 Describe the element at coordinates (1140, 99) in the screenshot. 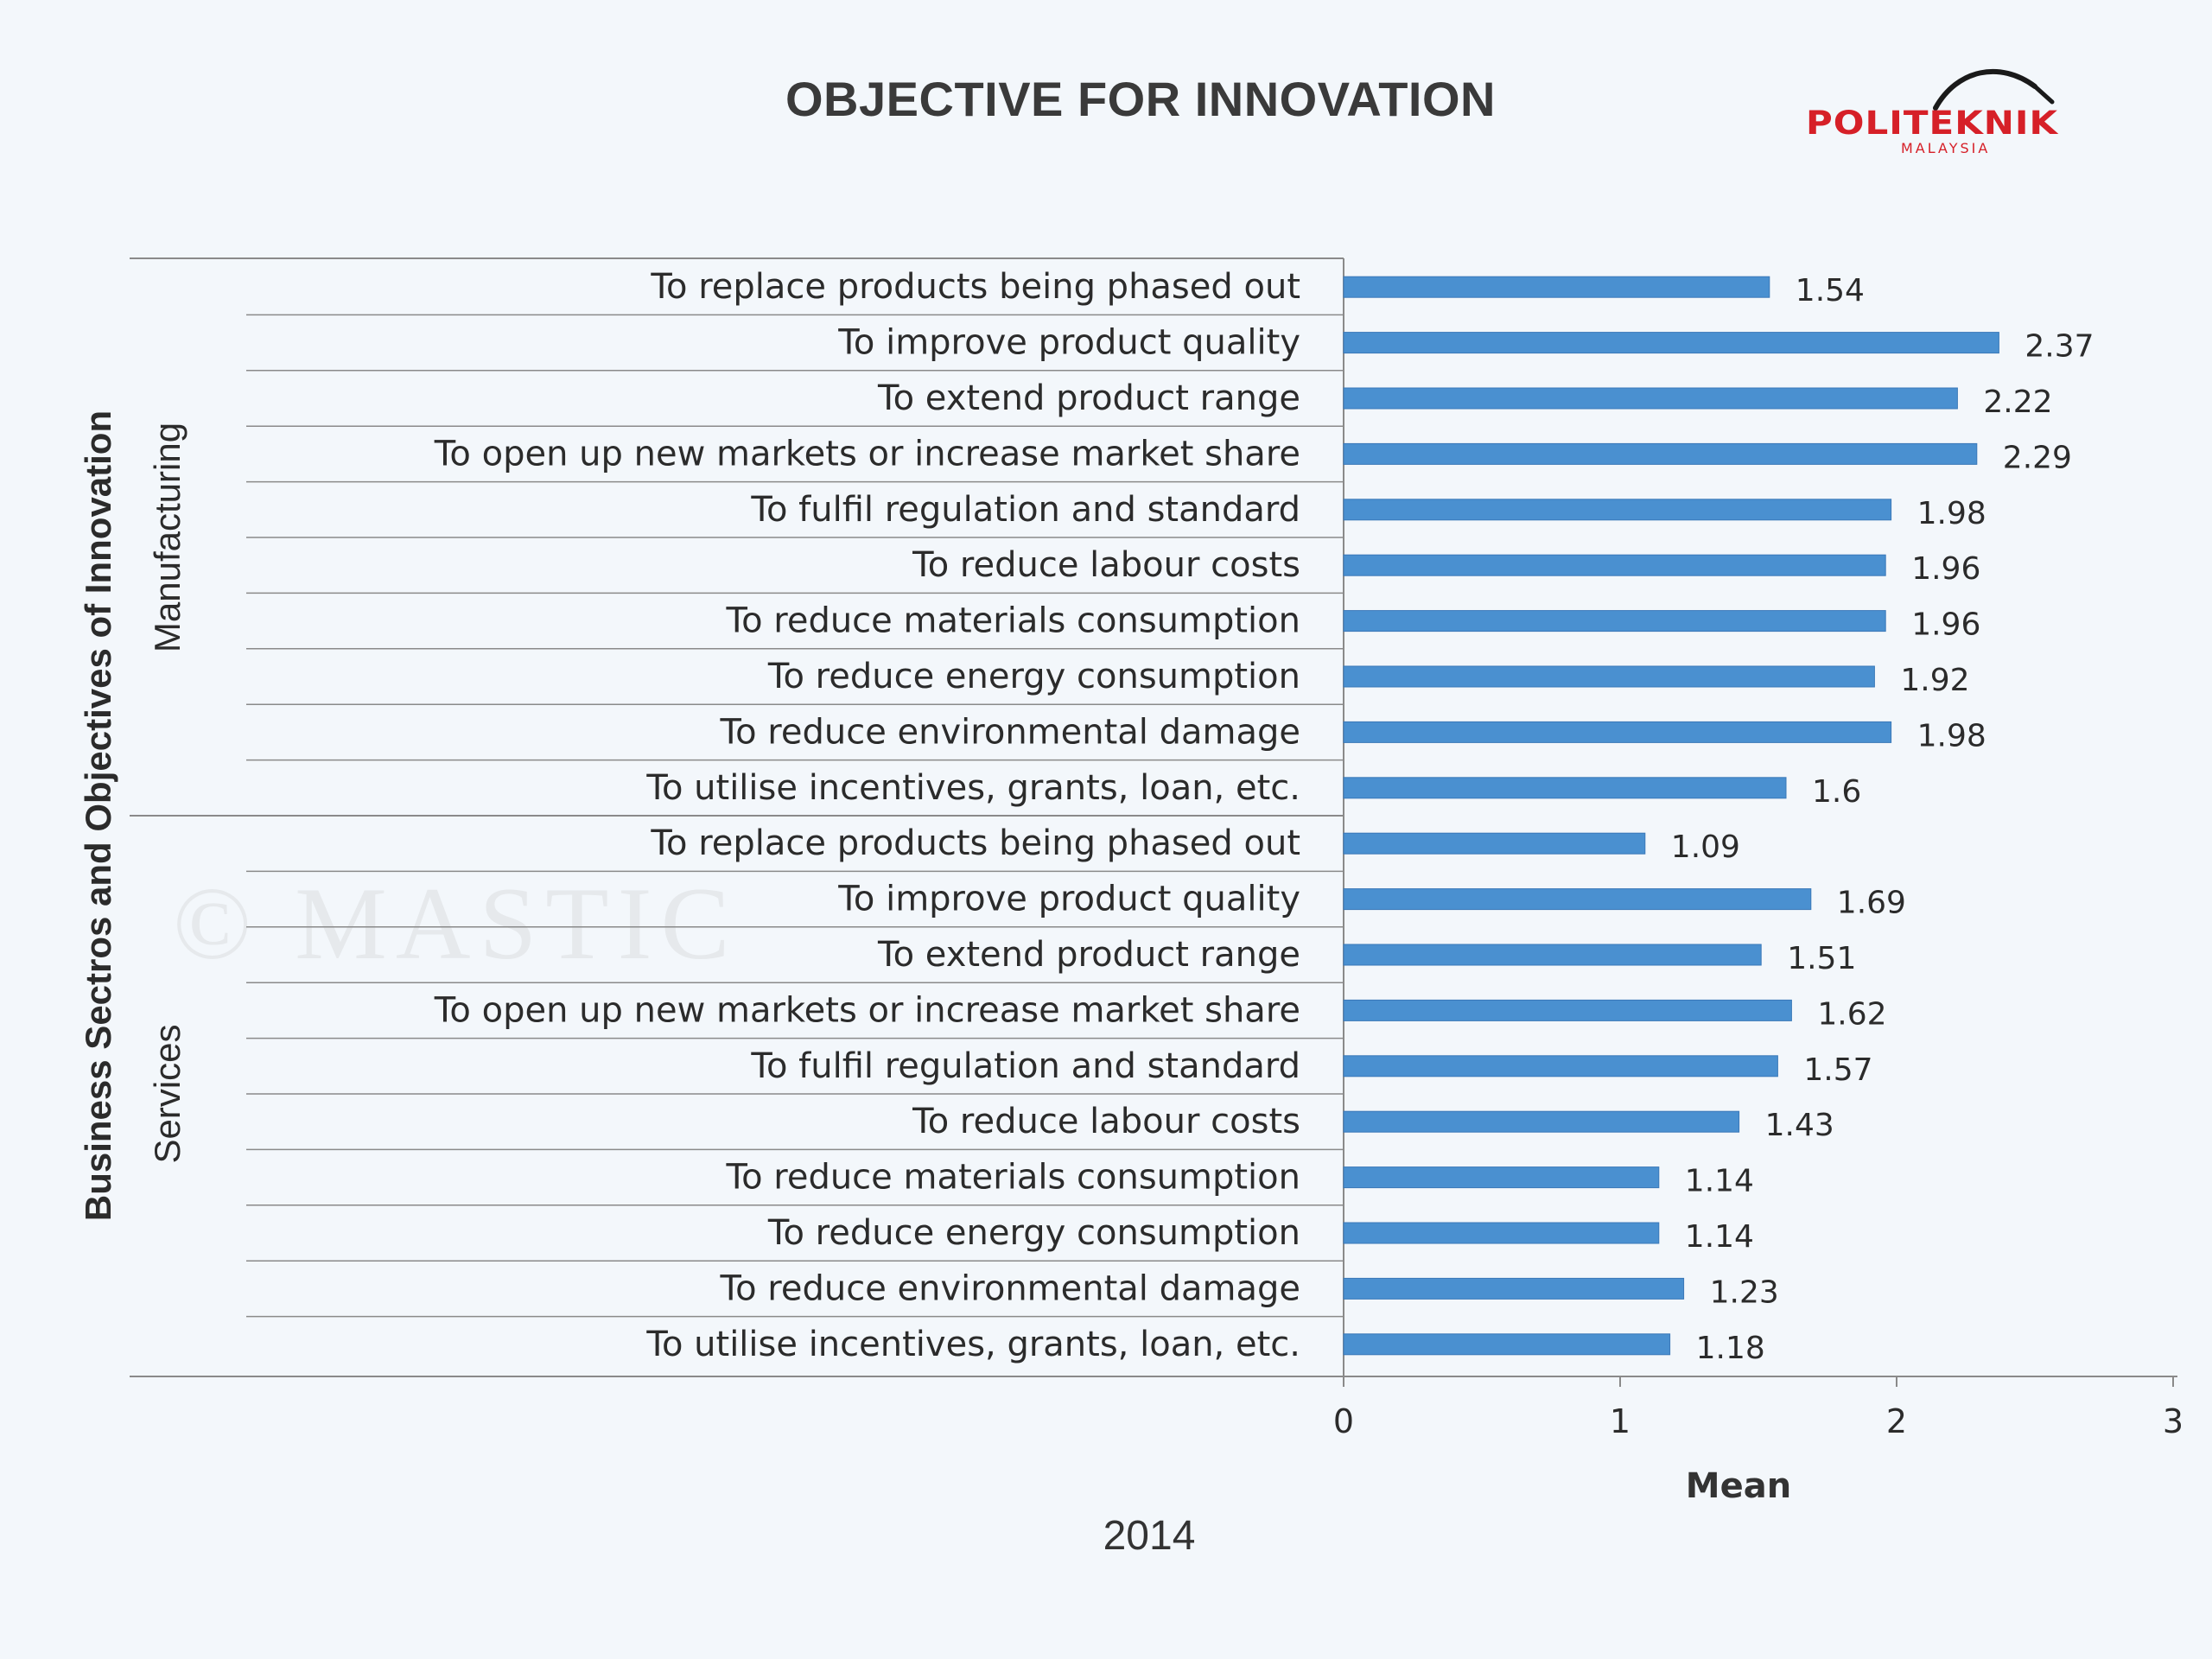

I see `chart-title: OBJECTIVE FOR INNOVATION` at that location.